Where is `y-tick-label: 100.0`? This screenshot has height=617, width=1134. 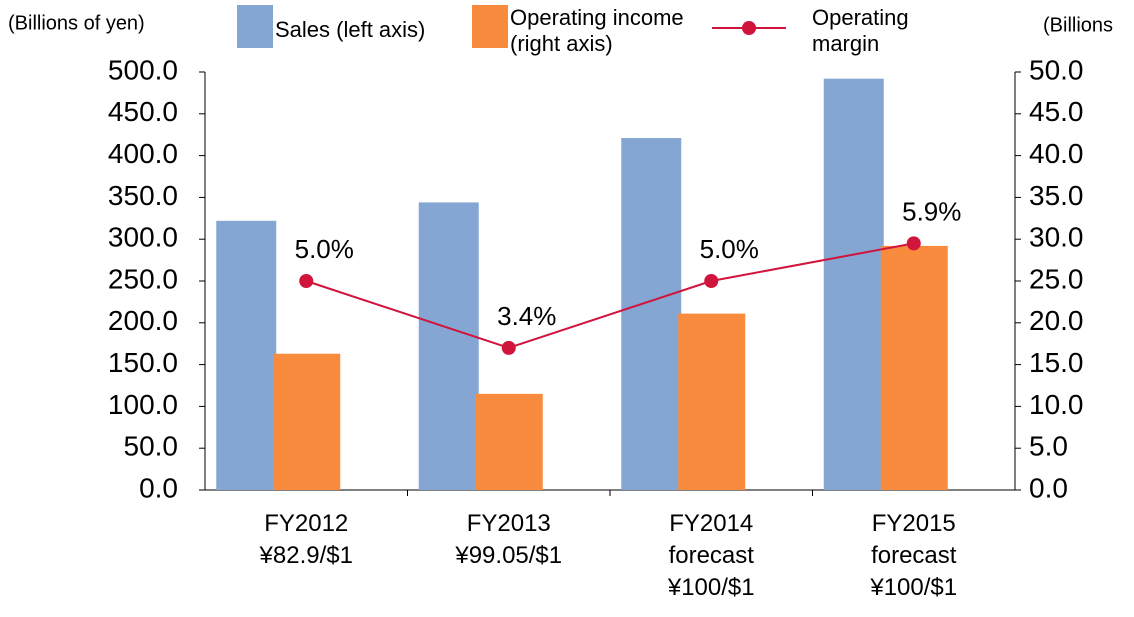 y-tick-label: 100.0 is located at coordinates (143, 404).